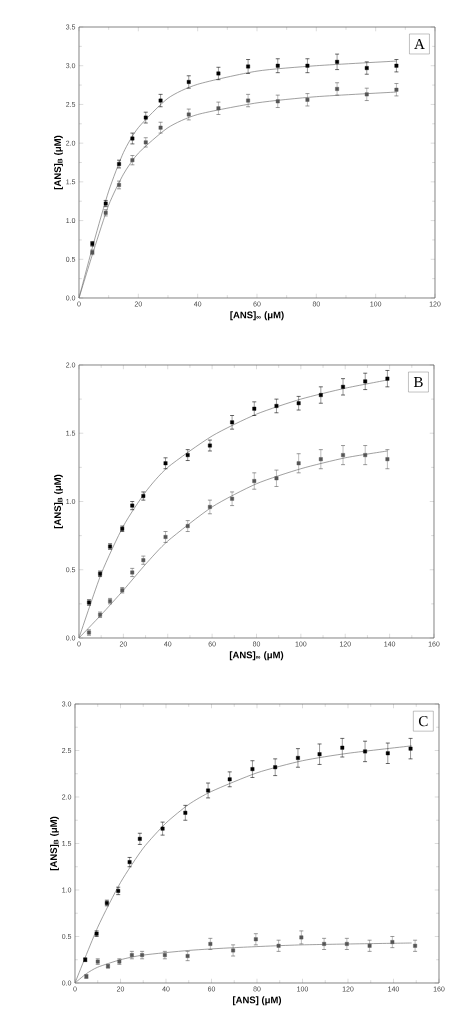  What do you see at coordinates (423, 721) in the screenshot?
I see `annotation: C` at bounding box center [423, 721].